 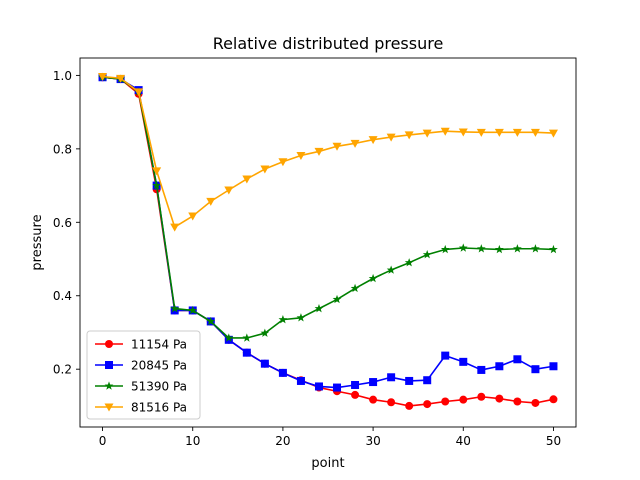 What do you see at coordinates (159, 387) in the screenshot?
I see `legend-label: 51390 Pa` at bounding box center [159, 387].